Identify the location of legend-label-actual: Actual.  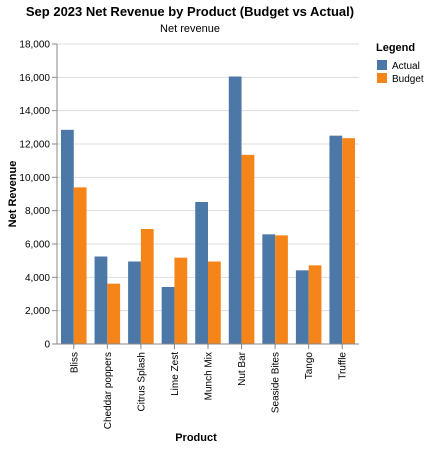
(406, 66).